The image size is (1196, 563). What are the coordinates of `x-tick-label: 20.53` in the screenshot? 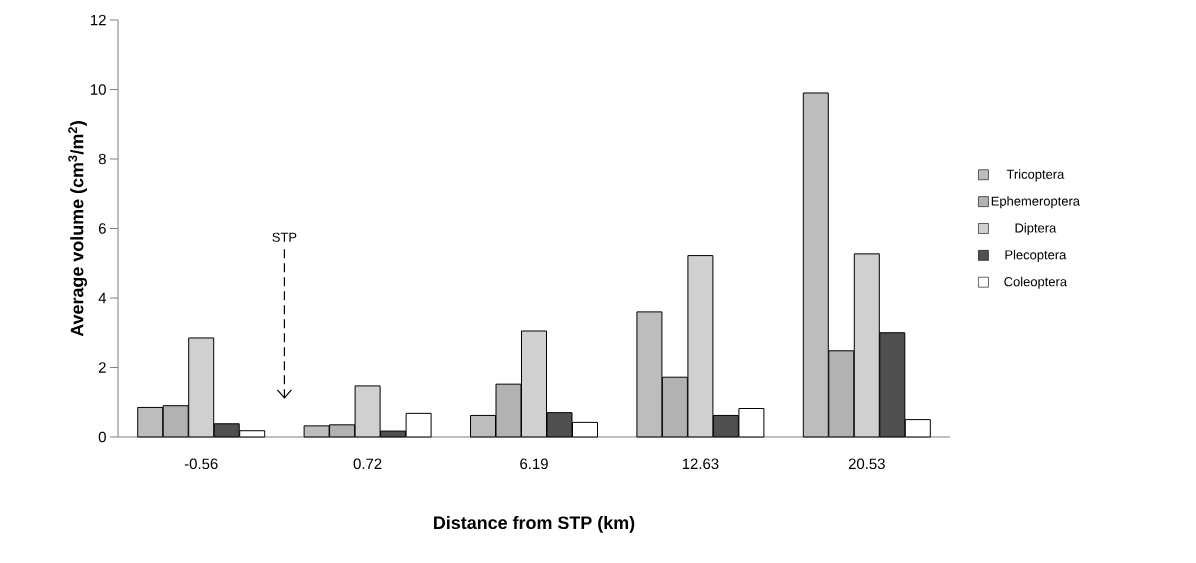 It's located at (866, 464).